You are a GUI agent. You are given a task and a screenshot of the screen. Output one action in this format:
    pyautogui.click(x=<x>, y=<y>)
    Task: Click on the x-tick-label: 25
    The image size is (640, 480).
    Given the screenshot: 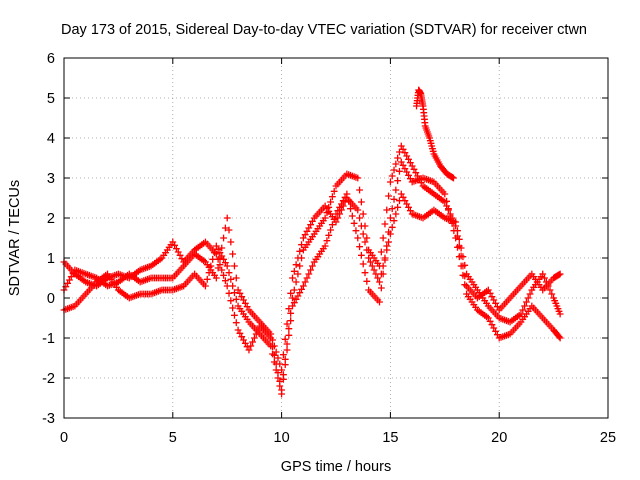 What is the action you would take?
    pyautogui.click(x=608, y=438)
    